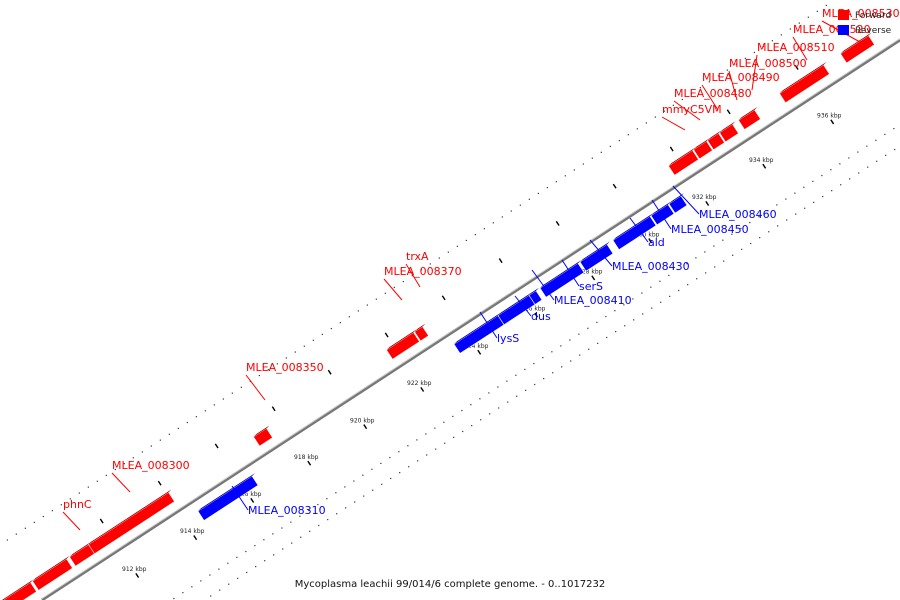 The height and width of the screenshot is (600, 900). I want to click on tick-label: 936 kbp, so click(829, 115).